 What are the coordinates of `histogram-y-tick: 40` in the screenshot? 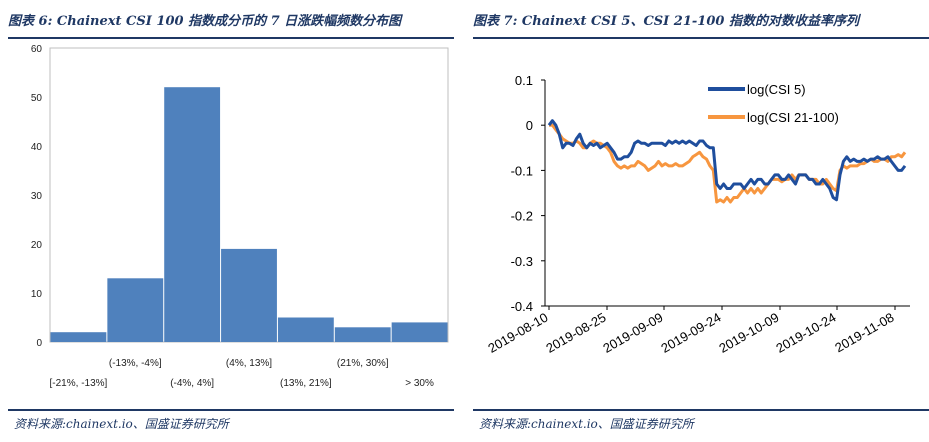 It's located at (37, 147).